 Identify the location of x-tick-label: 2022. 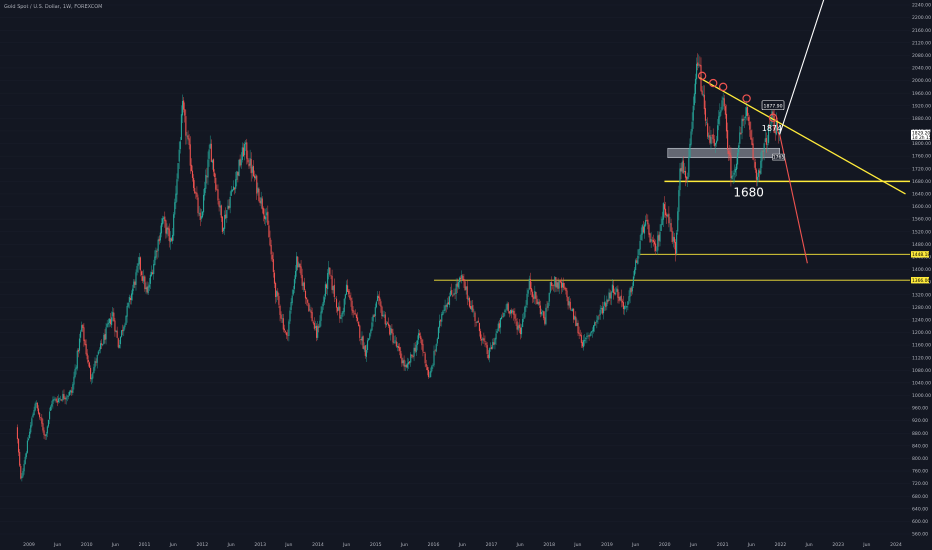
(781, 545).